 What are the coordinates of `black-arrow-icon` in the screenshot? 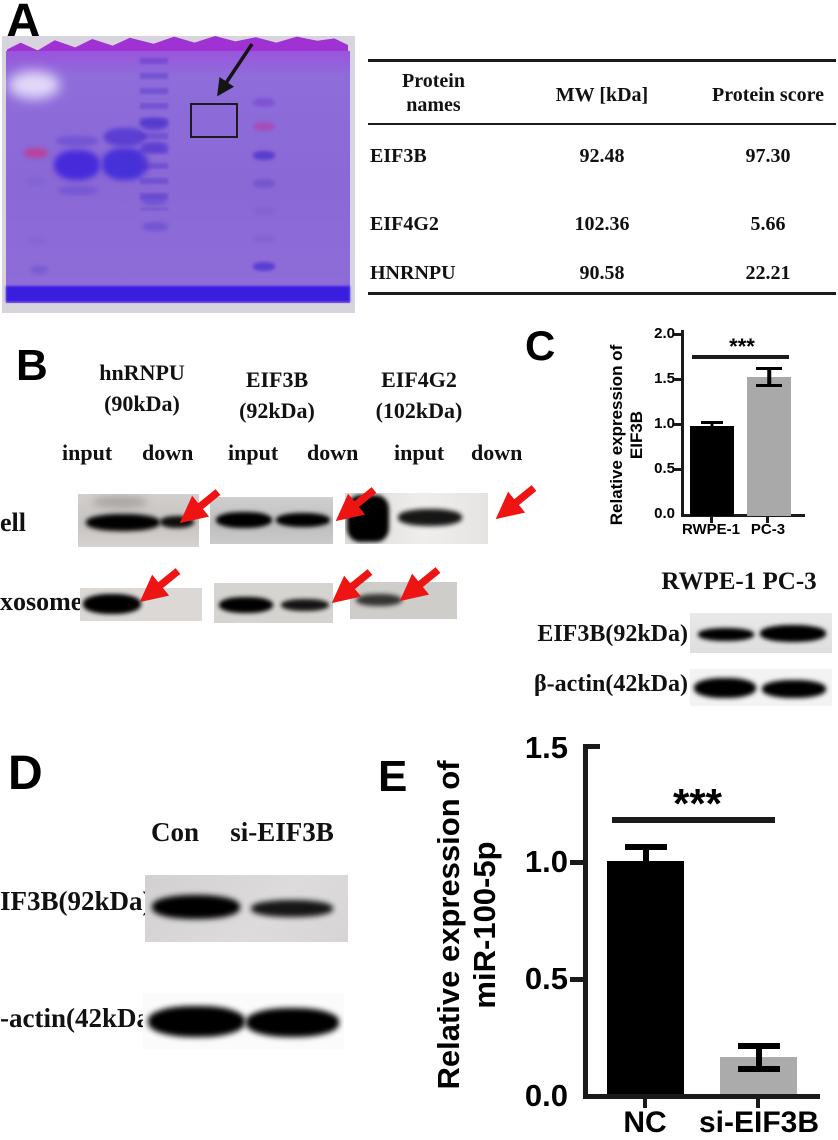 It's located at (235, 70).